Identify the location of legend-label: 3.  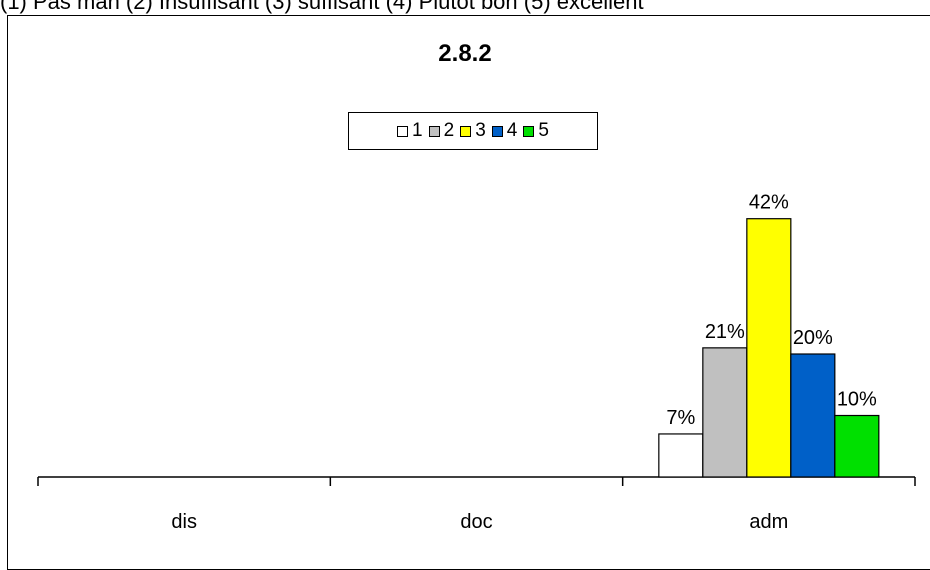
(480, 130).